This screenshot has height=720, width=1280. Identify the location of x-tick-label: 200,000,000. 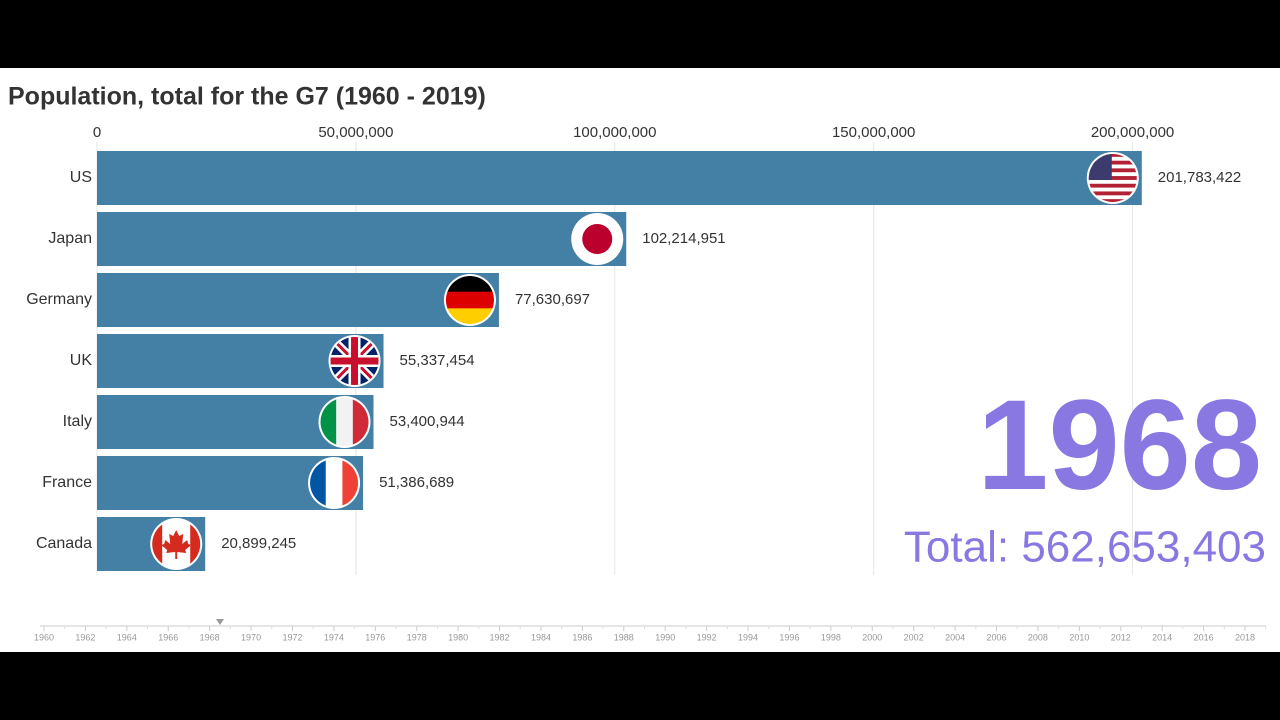
(1132, 132).